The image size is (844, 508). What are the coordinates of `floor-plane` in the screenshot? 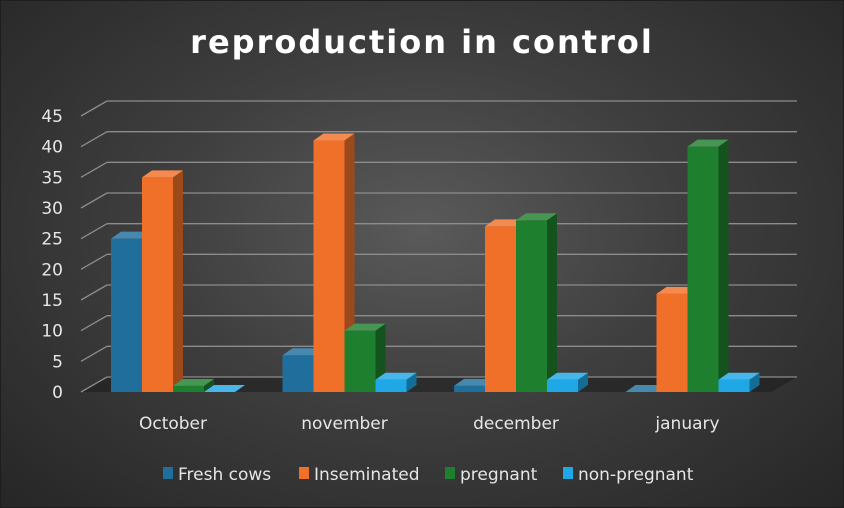 It's located at (439, 384).